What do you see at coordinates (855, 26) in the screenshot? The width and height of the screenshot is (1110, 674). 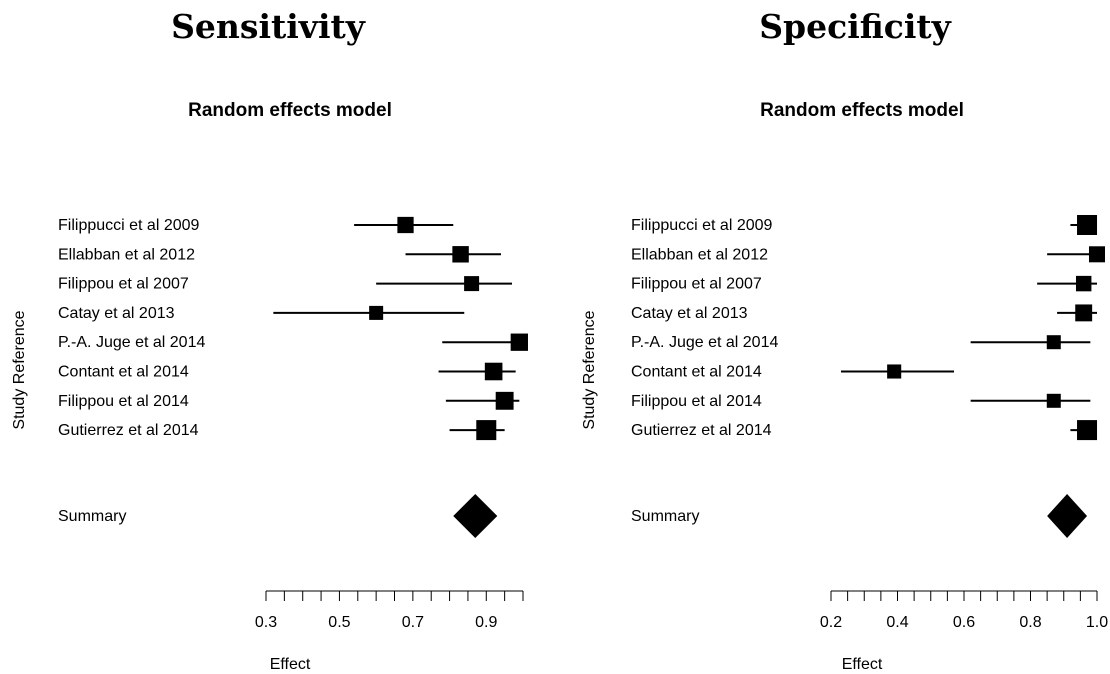 I see `panel-2-title: Specificity` at bounding box center [855, 26].